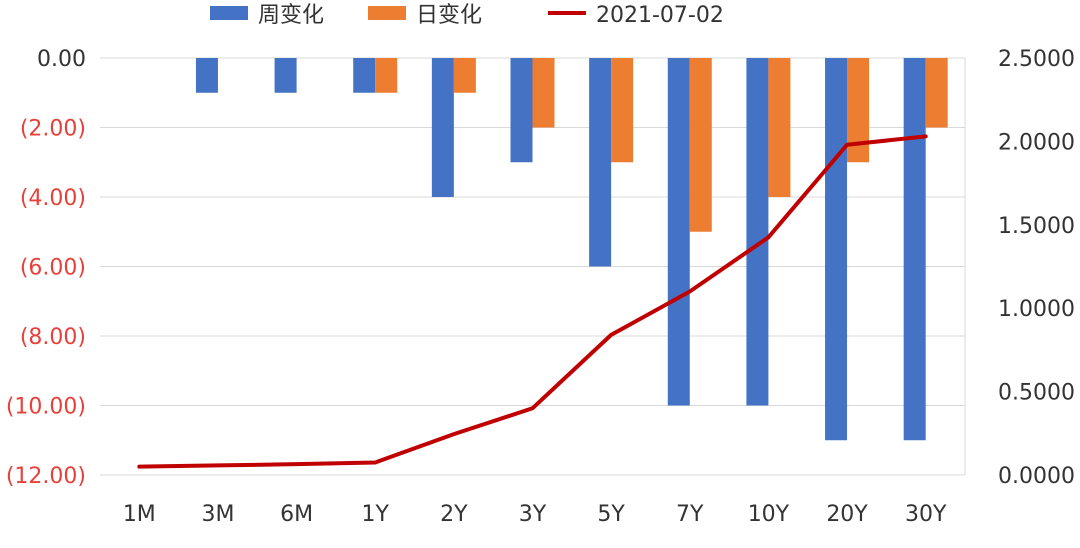  What do you see at coordinates (1036, 309) in the screenshot?
I see `y-right-tick-label: 1.0000` at bounding box center [1036, 309].